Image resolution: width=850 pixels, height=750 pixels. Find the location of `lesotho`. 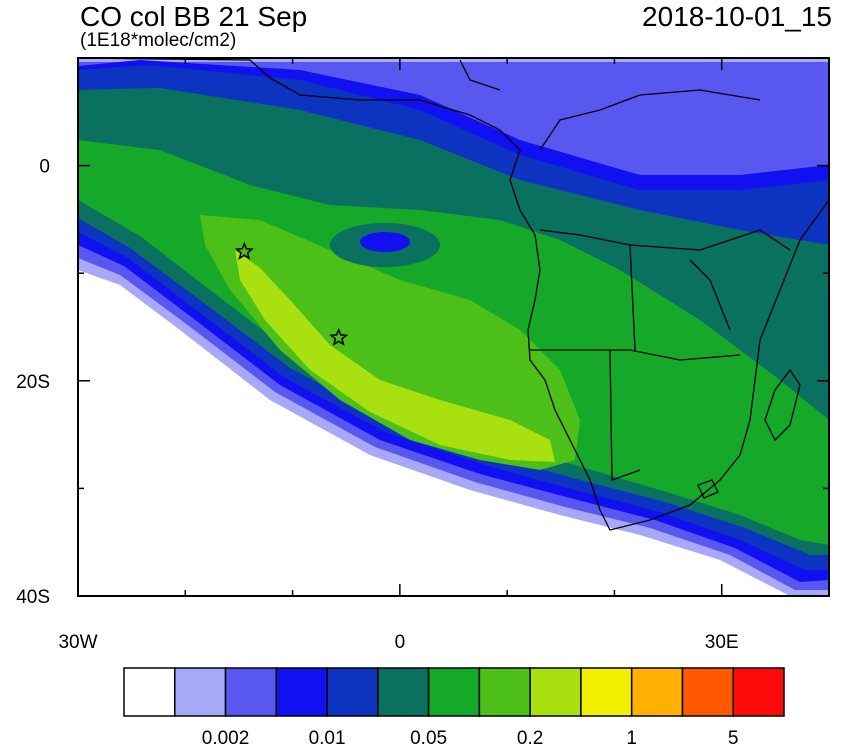

lesotho is located at coordinates (708, 489).